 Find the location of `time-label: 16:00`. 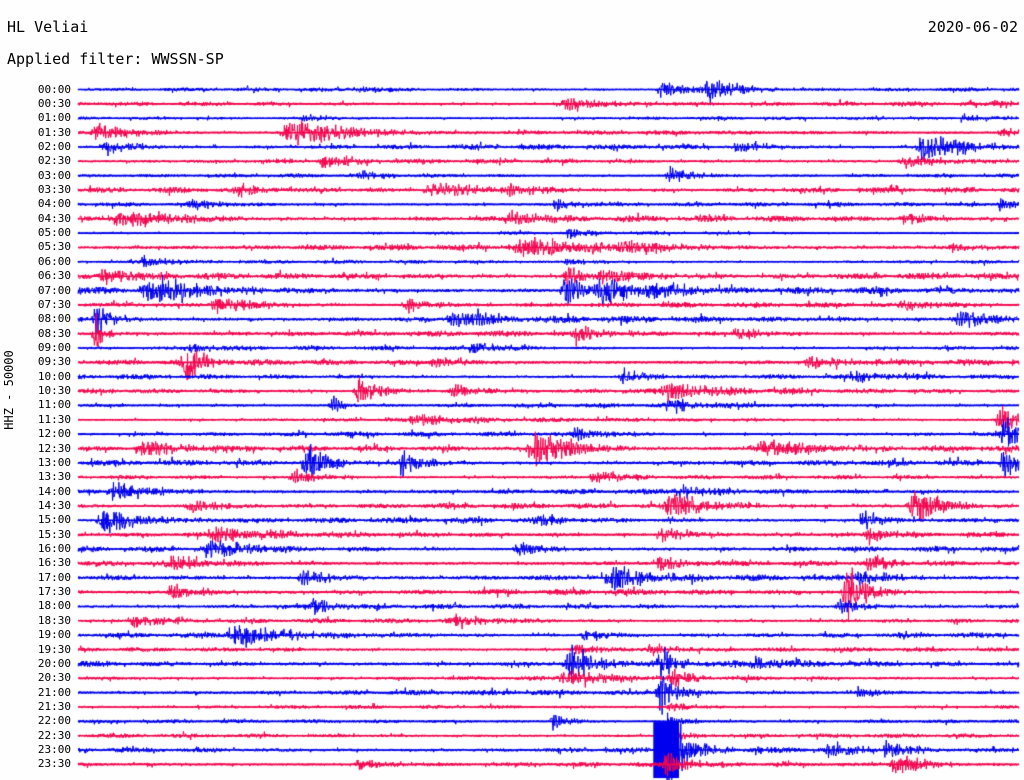

time-label: 16:00 is located at coordinates (54, 549).